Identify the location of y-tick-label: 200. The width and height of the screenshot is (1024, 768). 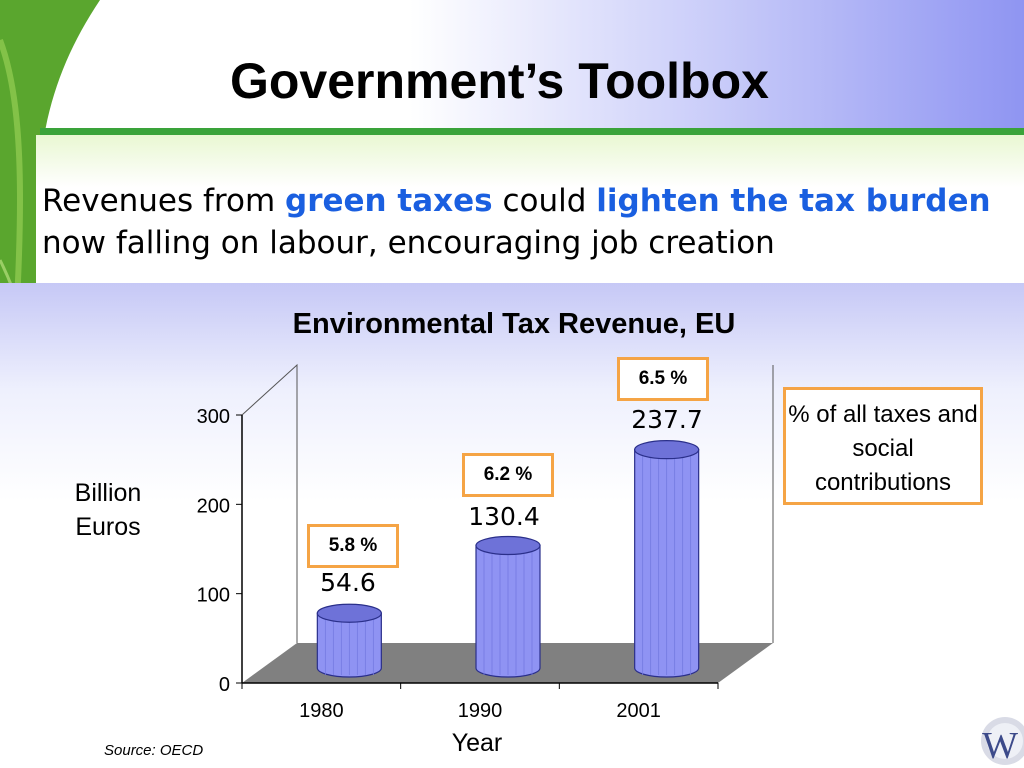
(213, 506).